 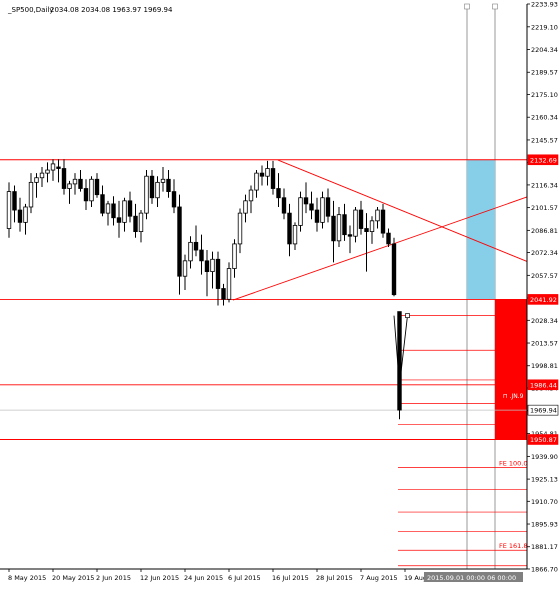 What do you see at coordinates (544, 253) in the screenshot?
I see `price-axis-label: 2072.34` at bounding box center [544, 253].